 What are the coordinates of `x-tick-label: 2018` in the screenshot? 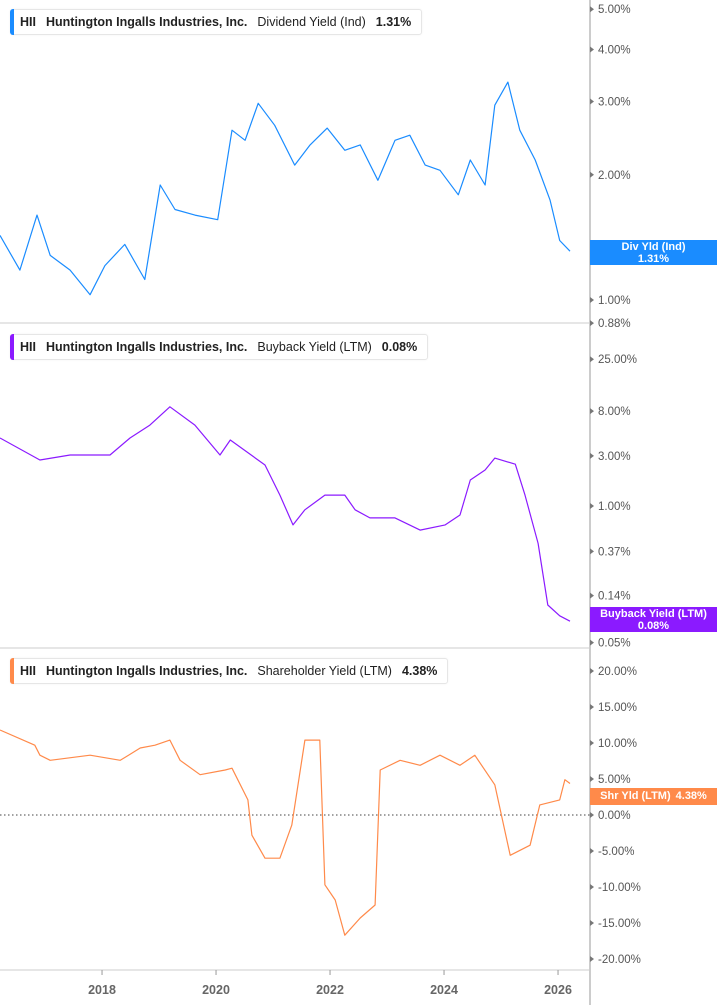 It's located at (102, 990).